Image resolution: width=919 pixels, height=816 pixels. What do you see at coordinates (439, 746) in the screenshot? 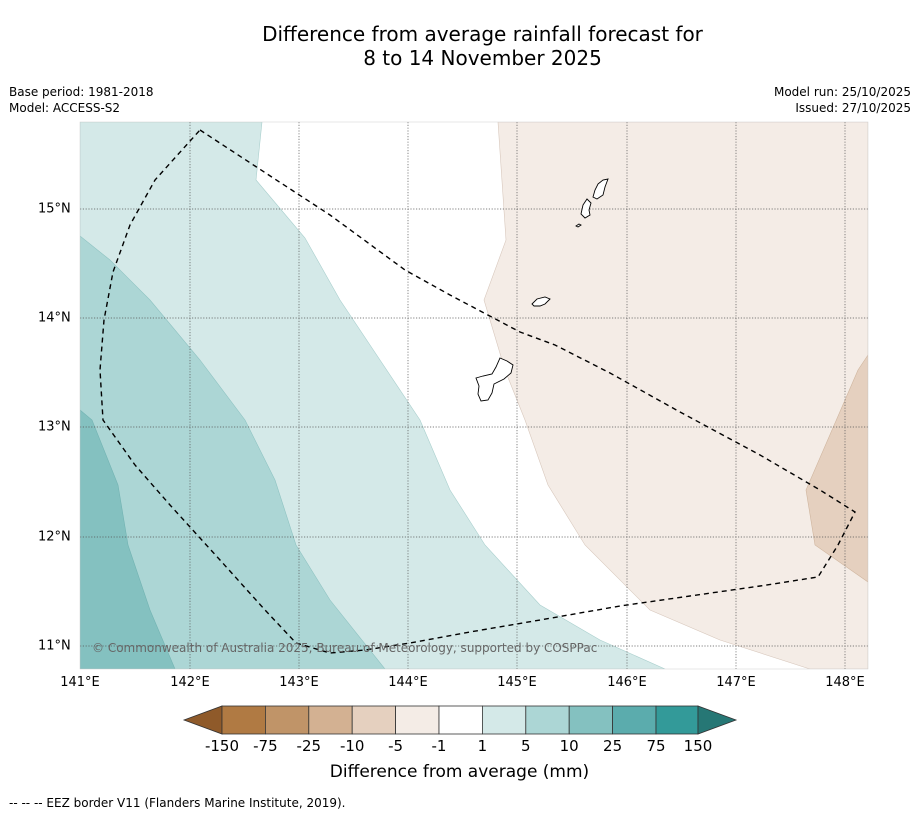
I see `colorbar-tick-label: -1` at bounding box center [439, 746].